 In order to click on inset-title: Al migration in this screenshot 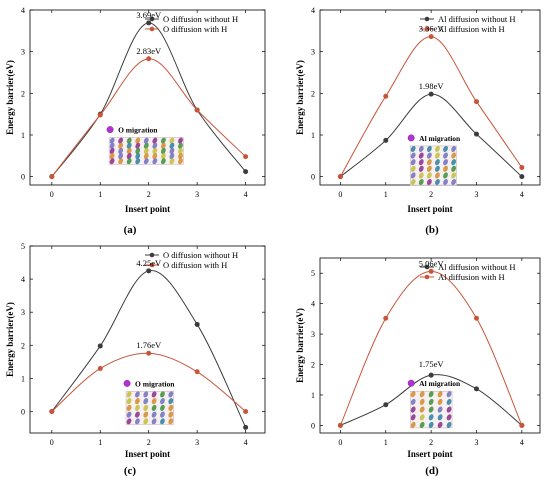, I will do `click(440, 383)`.